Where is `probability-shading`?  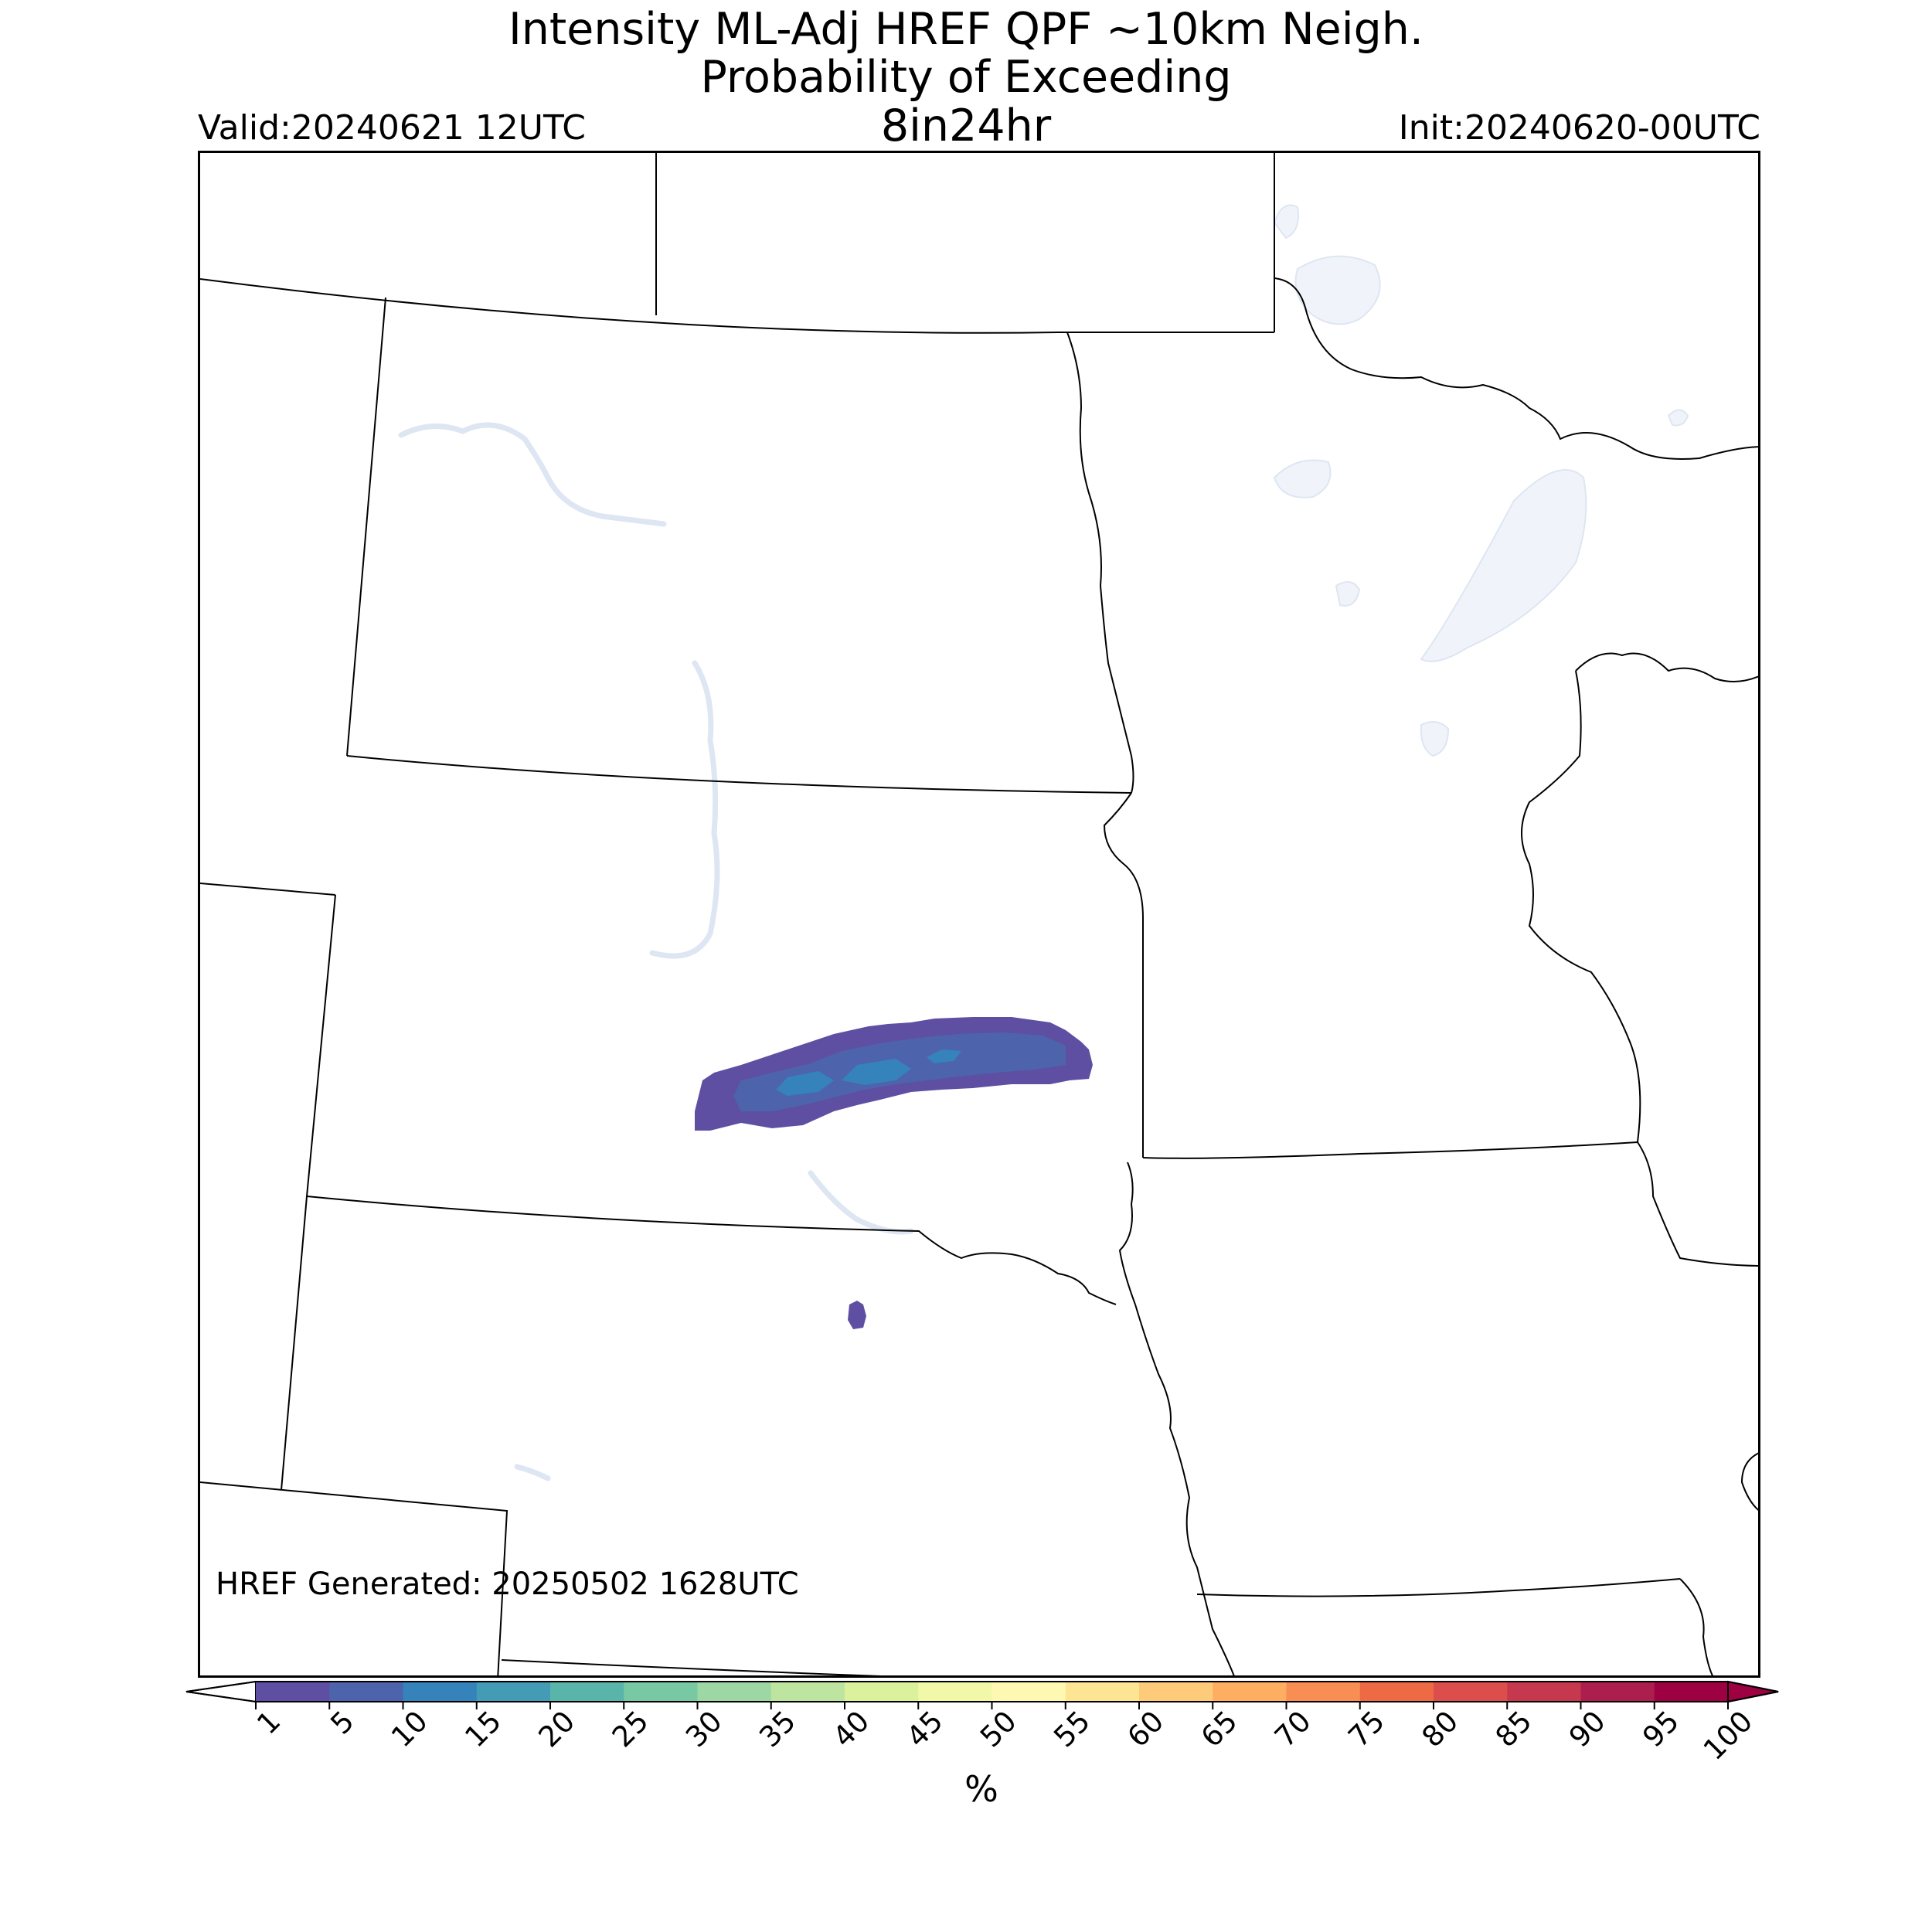 probability-shading is located at coordinates (894, 1173).